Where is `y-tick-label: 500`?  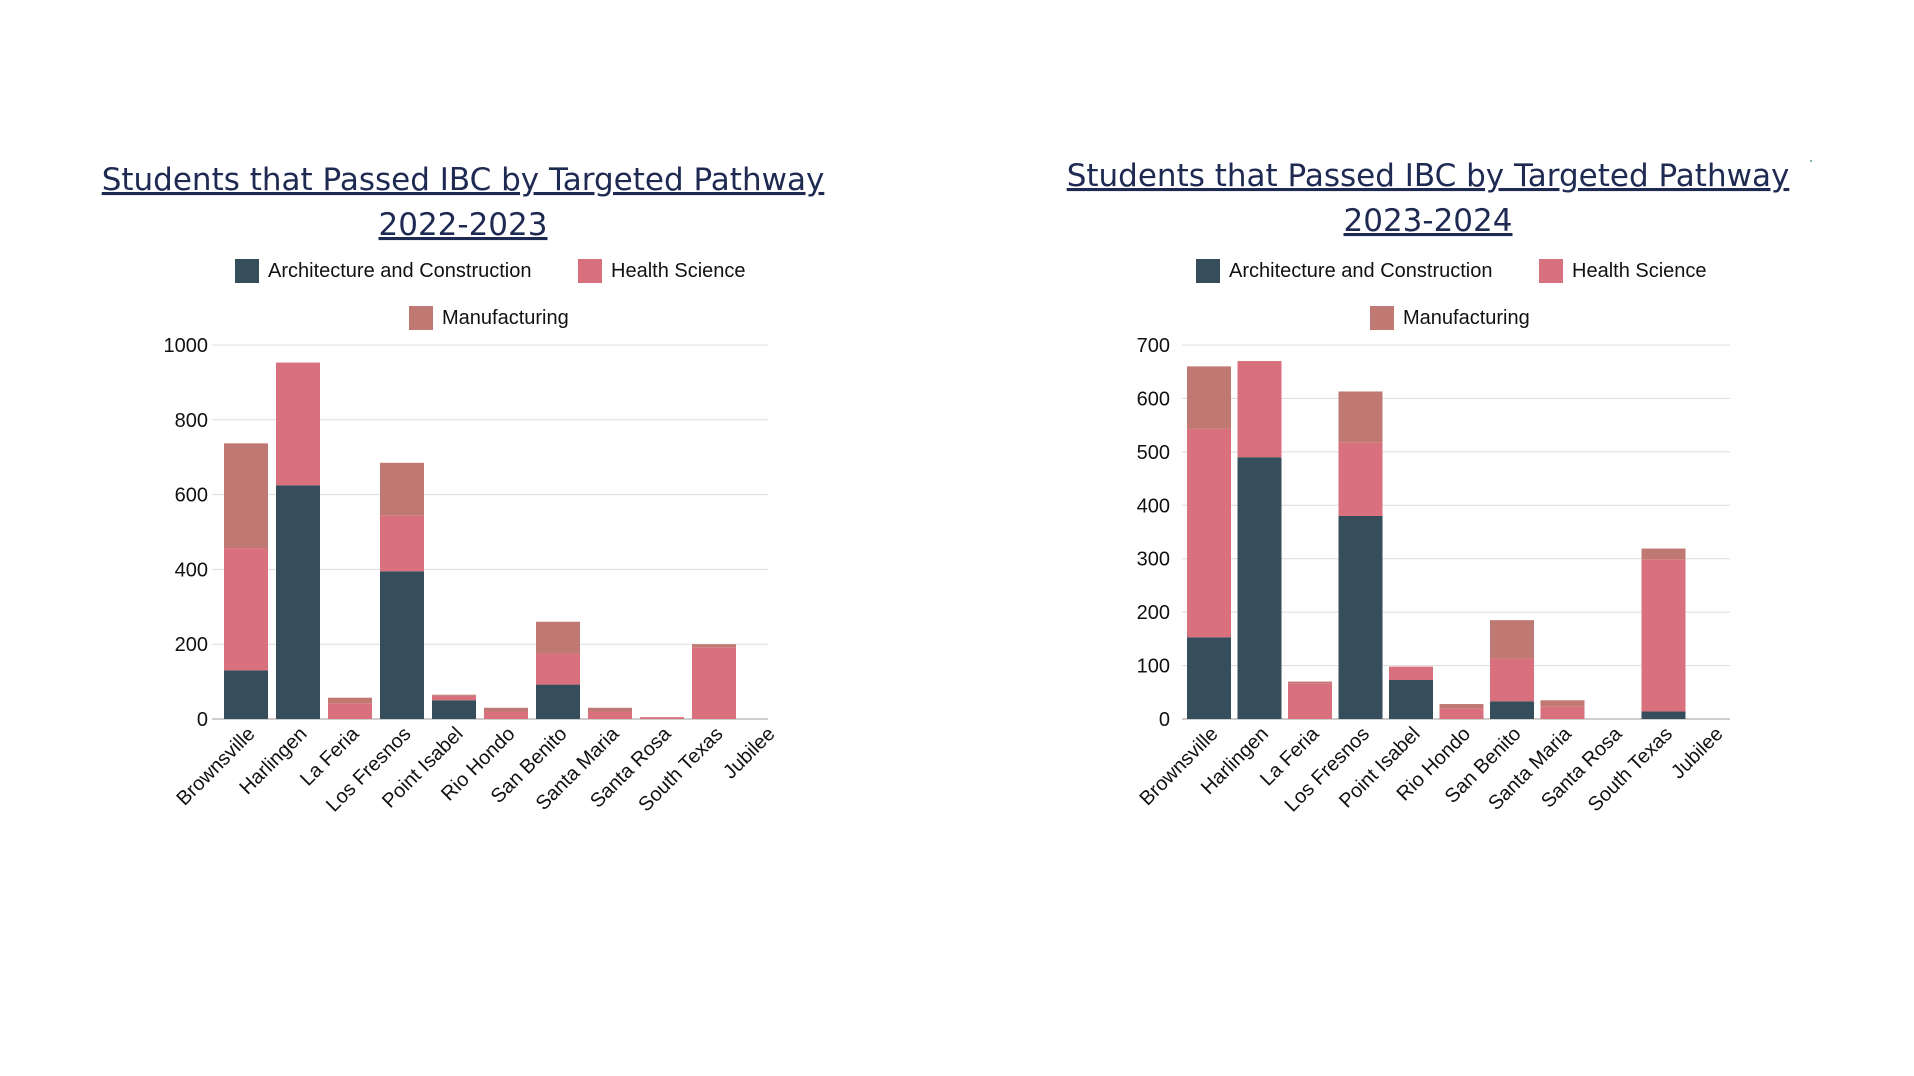
y-tick-label: 500 is located at coordinates (1153, 453).